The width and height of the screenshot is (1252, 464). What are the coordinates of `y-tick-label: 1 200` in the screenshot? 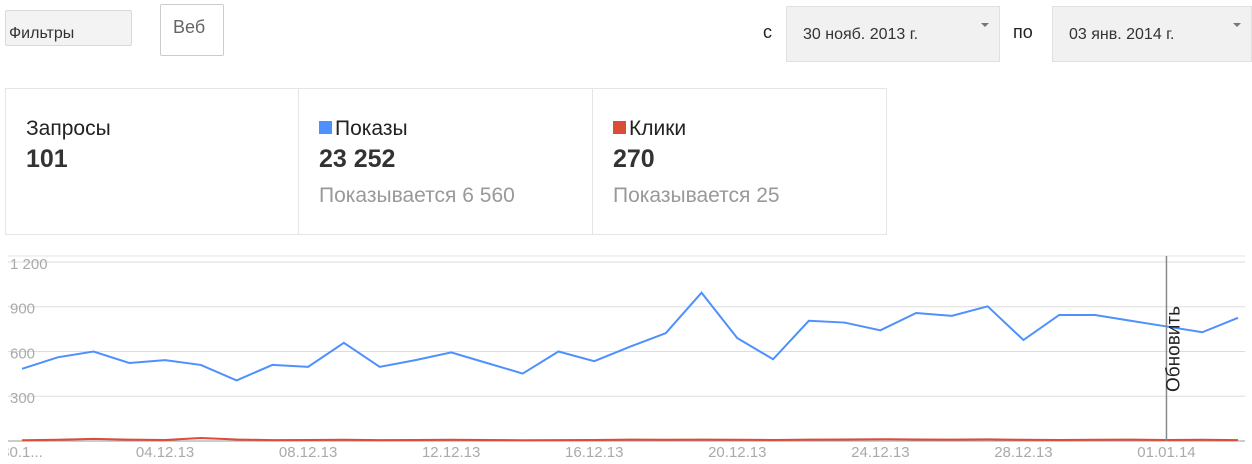 It's located at (29, 264).